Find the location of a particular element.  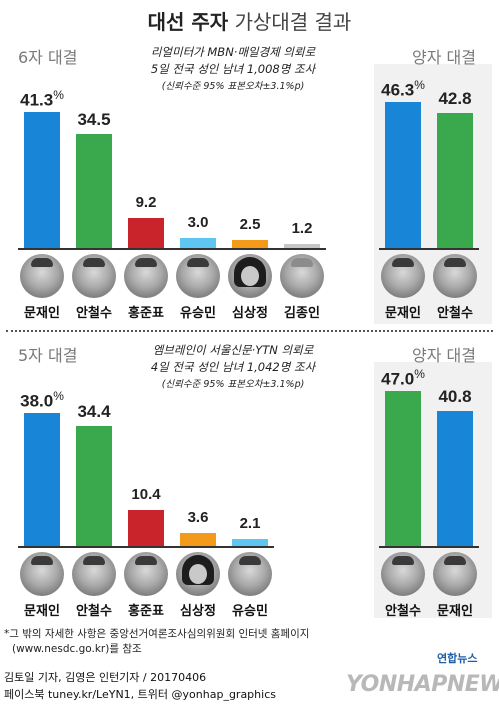

value-label: 47.0% is located at coordinates (403, 378).